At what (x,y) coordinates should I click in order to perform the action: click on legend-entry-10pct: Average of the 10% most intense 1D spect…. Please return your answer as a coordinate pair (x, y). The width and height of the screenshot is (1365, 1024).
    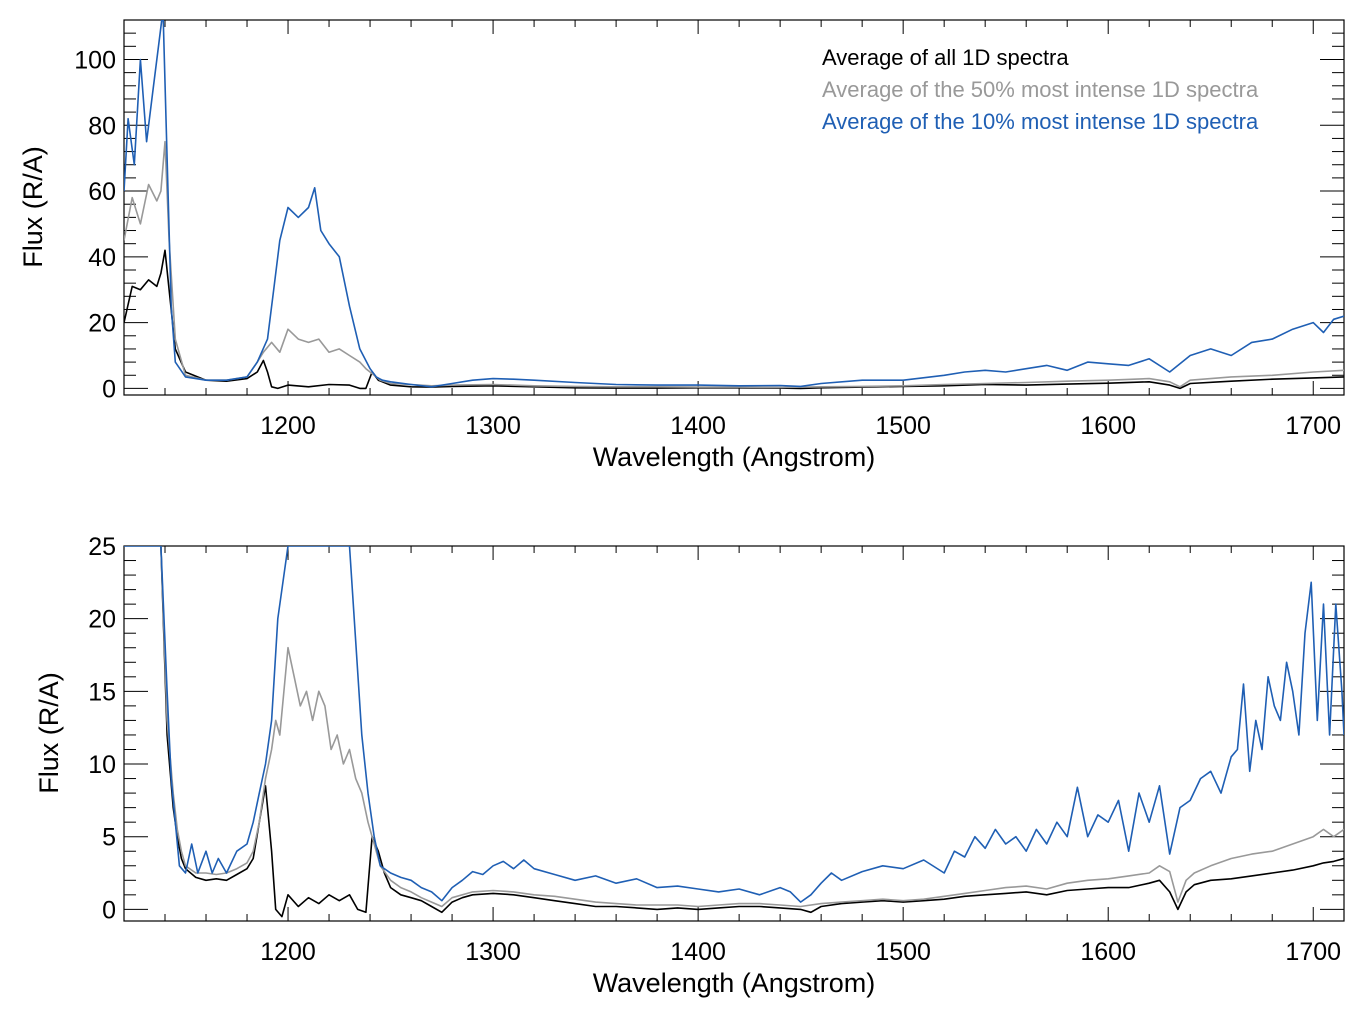
    Looking at the image, I should click on (1040, 121).